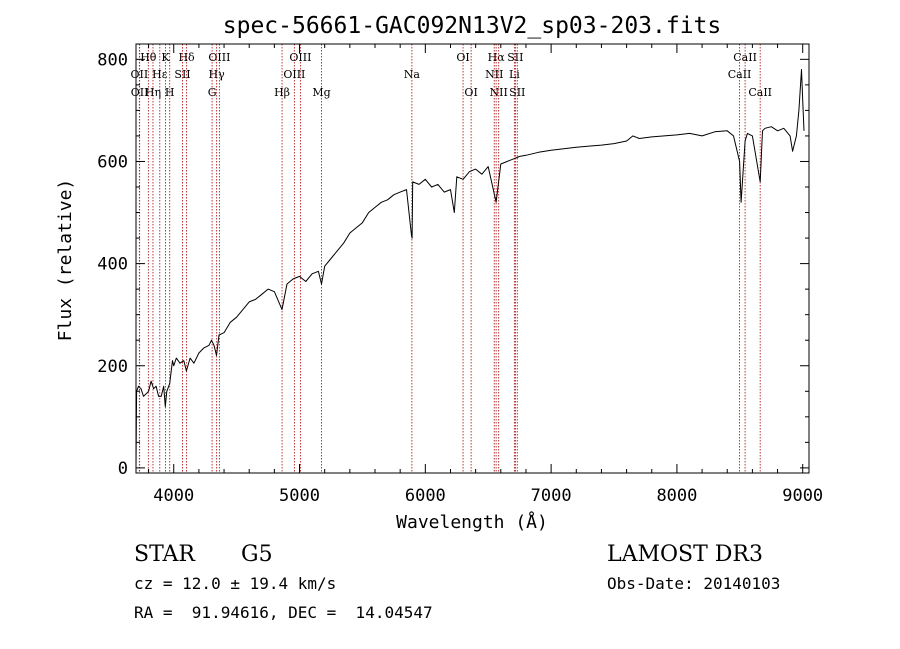 The width and height of the screenshot is (900, 649). What do you see at coordinates (425, 496) in the screenshot?
I see `x-tick-label-2: 6000` at bounding box center [425, 496].